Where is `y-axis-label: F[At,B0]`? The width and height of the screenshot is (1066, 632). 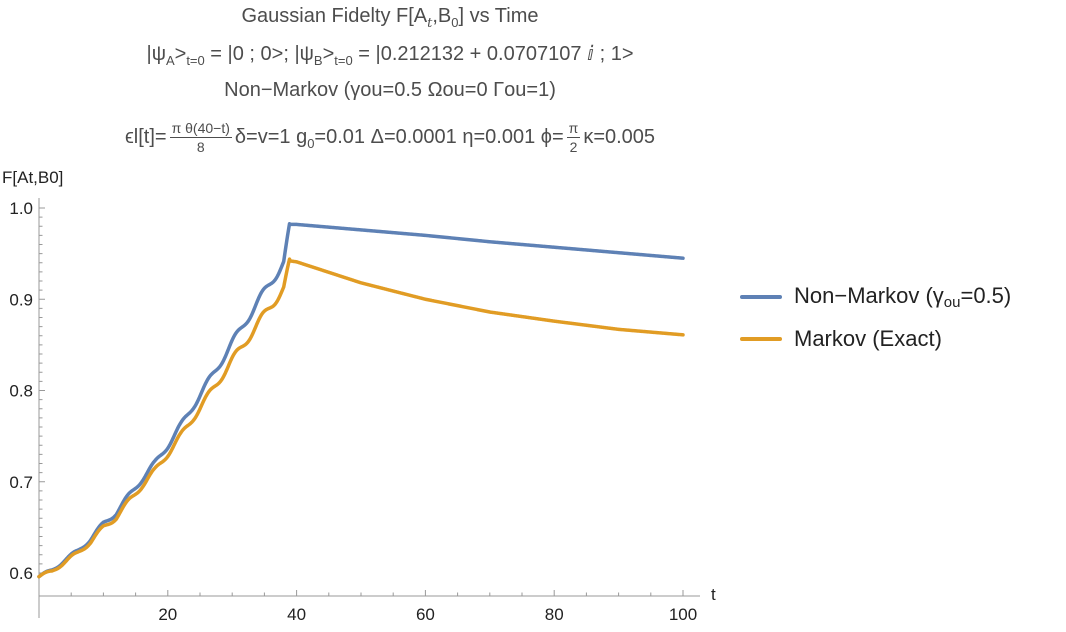
y-axis-label: F[At,B0] is located at coordinates (32, 177).